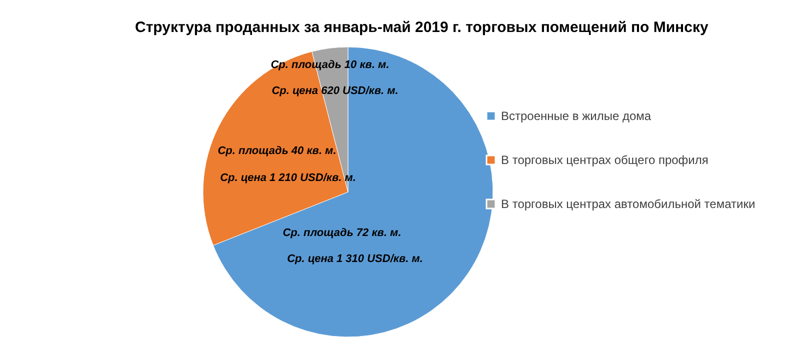 The height and width of the screenshot is (345, 800). Describe the element at coordinates (422, 27) in the screenshot. I see `chart-title: Структура проданных за январь-май 2019 г. торговых помещений по Минску` at that location.